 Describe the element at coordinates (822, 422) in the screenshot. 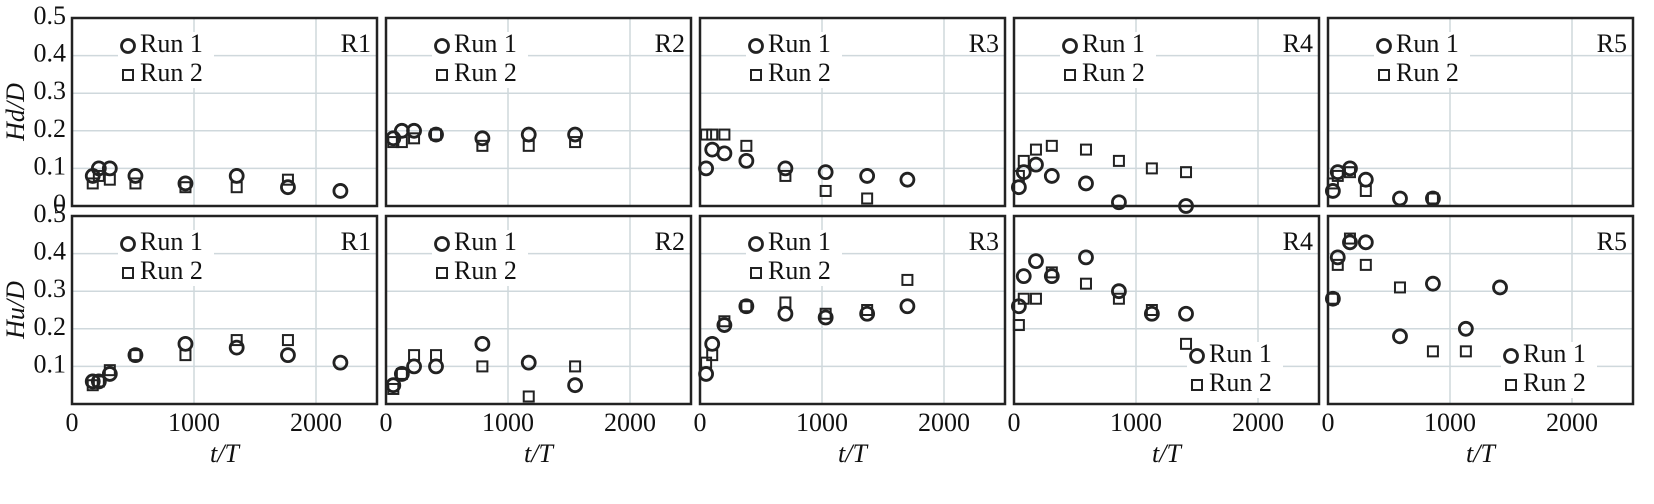

I see `x-tick-label: 1000` at that location.